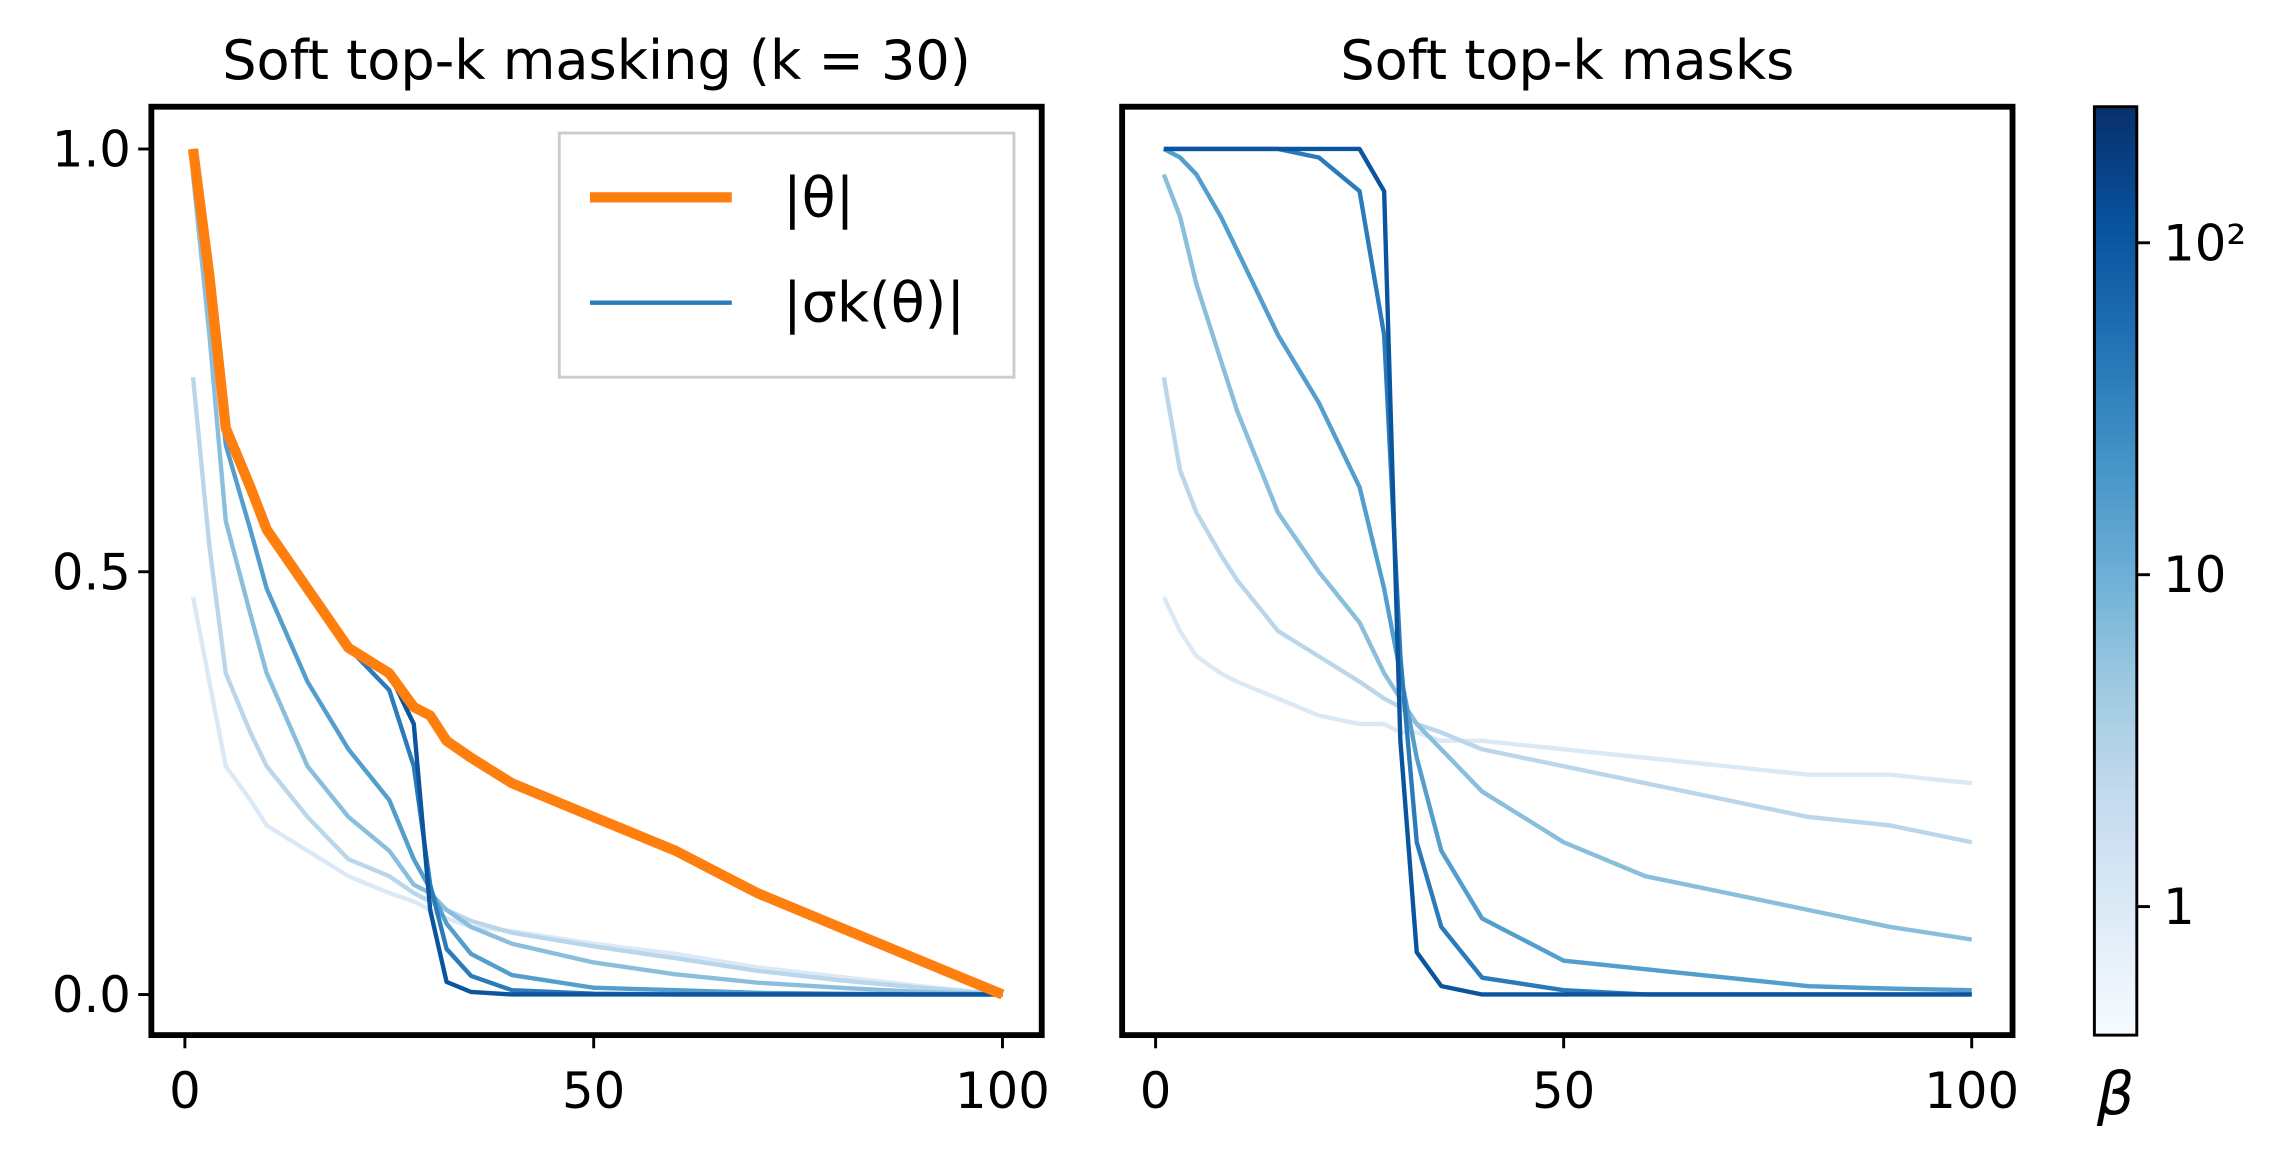 The width and height of the screenshot is (2294, 1155). Describe the element at coordinates (91, 995) in the screenshot. I see `y-tick-label: 0.0` at that location.